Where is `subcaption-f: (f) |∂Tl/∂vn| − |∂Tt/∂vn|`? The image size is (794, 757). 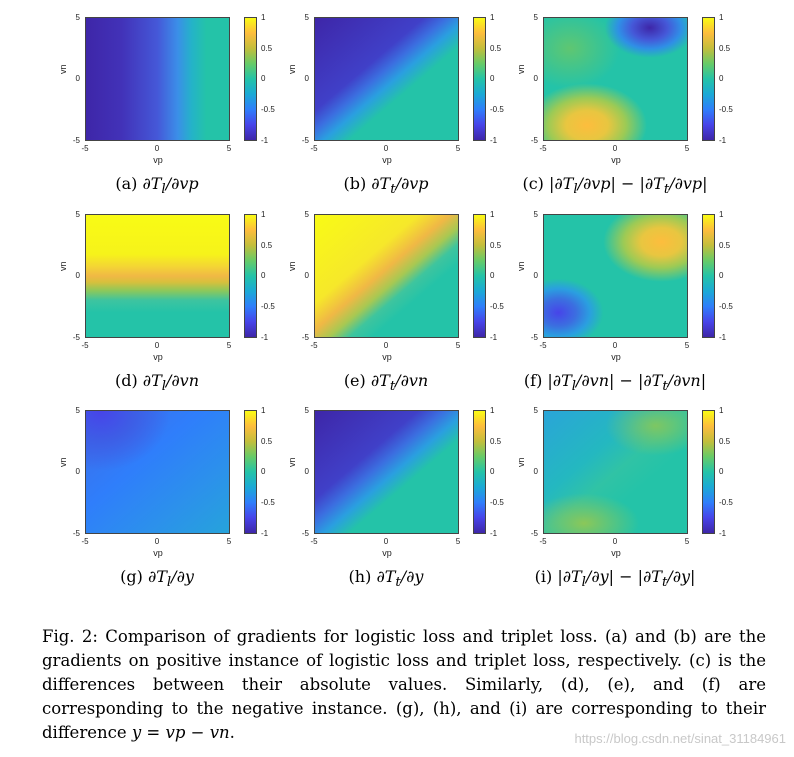 subcaption-f: (f) |∂Tl/∂vn| − |∂Tt/∂vn| is located at coordinates (615, 383).